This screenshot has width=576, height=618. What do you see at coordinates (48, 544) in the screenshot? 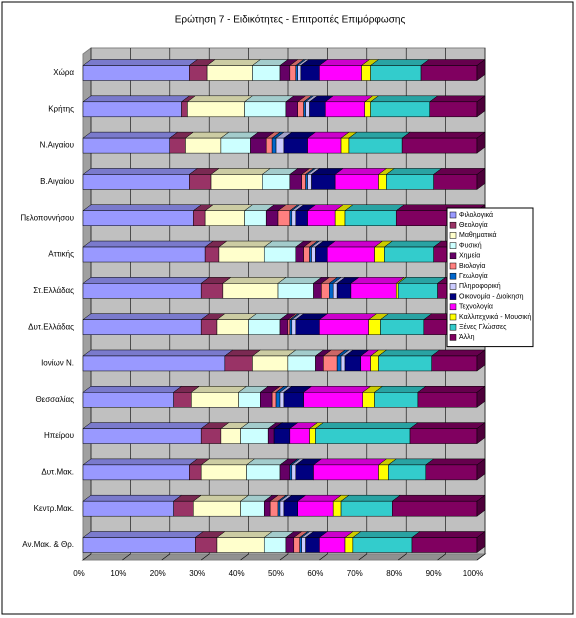
I see `y-tick-label: Αν.Μακ. & Θρ.` at bounding box center [48, 544].